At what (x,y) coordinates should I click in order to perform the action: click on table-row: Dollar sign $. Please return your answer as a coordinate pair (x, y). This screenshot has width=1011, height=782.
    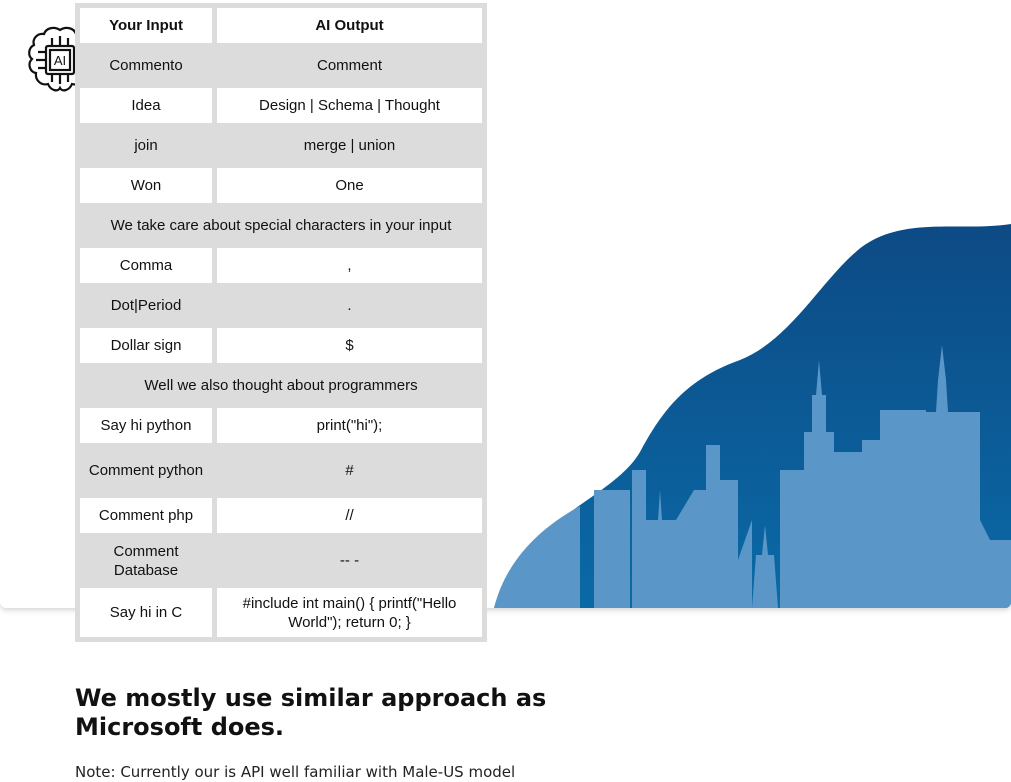
    Looking at the image, I should click on (281, 345).